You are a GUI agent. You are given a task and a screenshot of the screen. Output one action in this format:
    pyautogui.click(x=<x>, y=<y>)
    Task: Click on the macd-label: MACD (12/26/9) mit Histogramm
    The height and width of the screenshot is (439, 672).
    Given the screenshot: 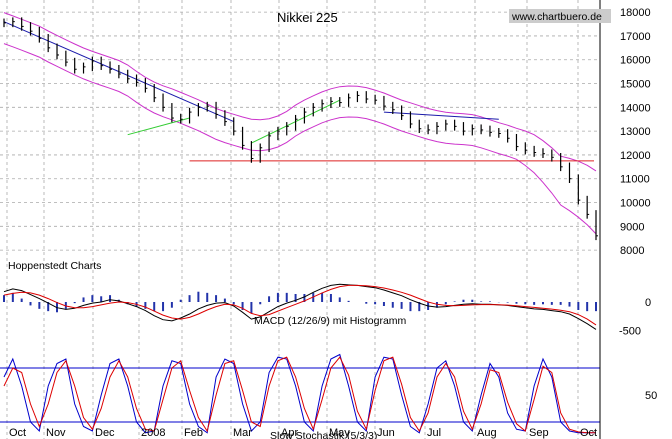 What is the action you would take?
    pyautogui.click(x=330, y=321)
    